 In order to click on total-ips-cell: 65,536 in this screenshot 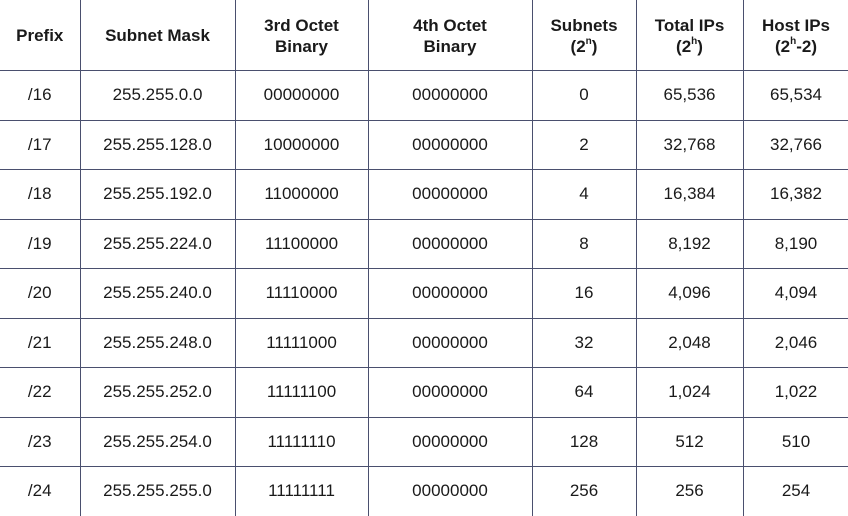, I will do `click(689, 96)`.